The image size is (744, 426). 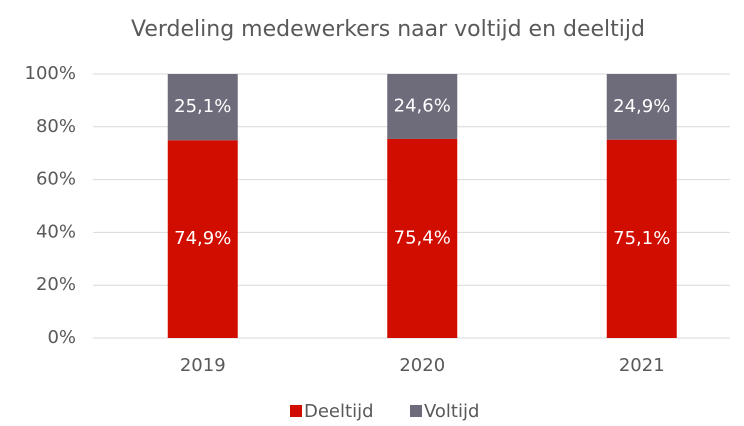 I want to click on data-label: 24,9%, so click(x=641, y=106).